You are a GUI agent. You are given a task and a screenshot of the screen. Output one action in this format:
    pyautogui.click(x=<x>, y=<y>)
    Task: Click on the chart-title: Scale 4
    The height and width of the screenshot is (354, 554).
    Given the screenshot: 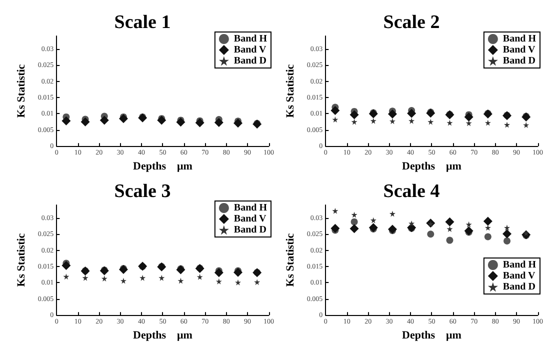 What is the action you would take?
    pyautogui.click(x=411, y=191)
    